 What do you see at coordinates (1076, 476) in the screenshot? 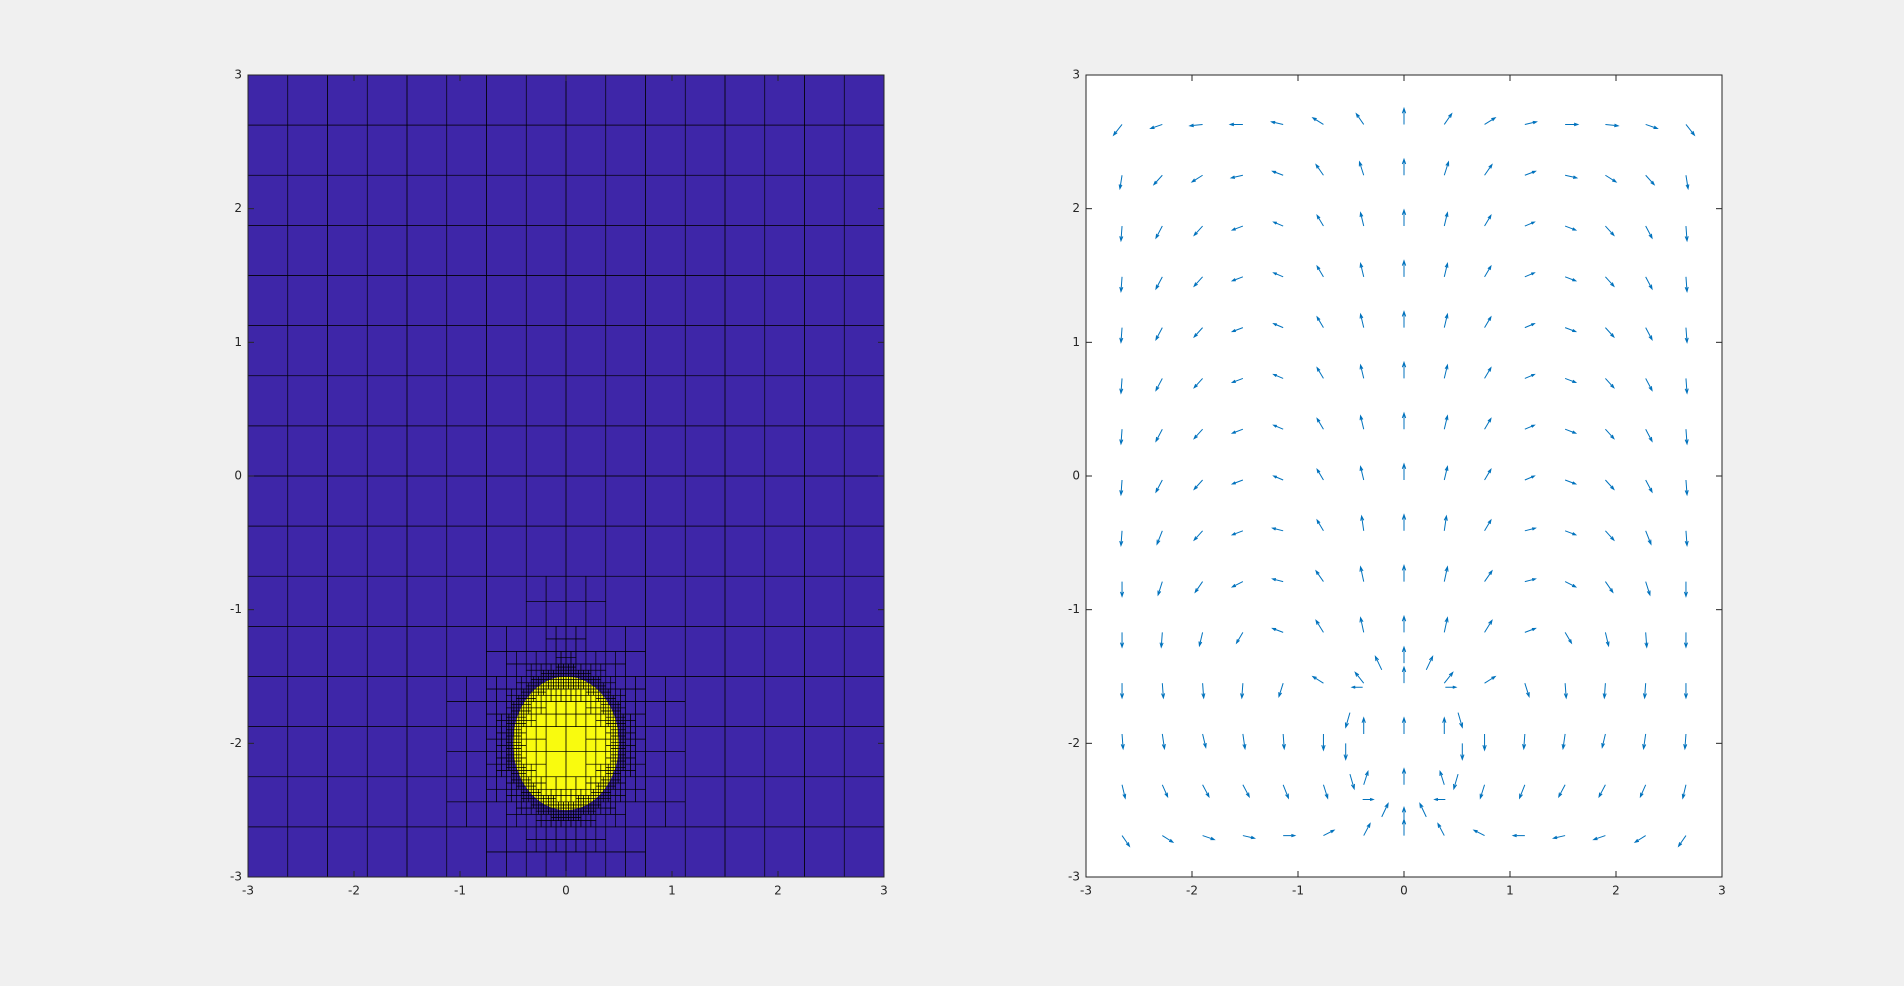
I see `y-tick-label: 0` at bounding box center [1076, 476].